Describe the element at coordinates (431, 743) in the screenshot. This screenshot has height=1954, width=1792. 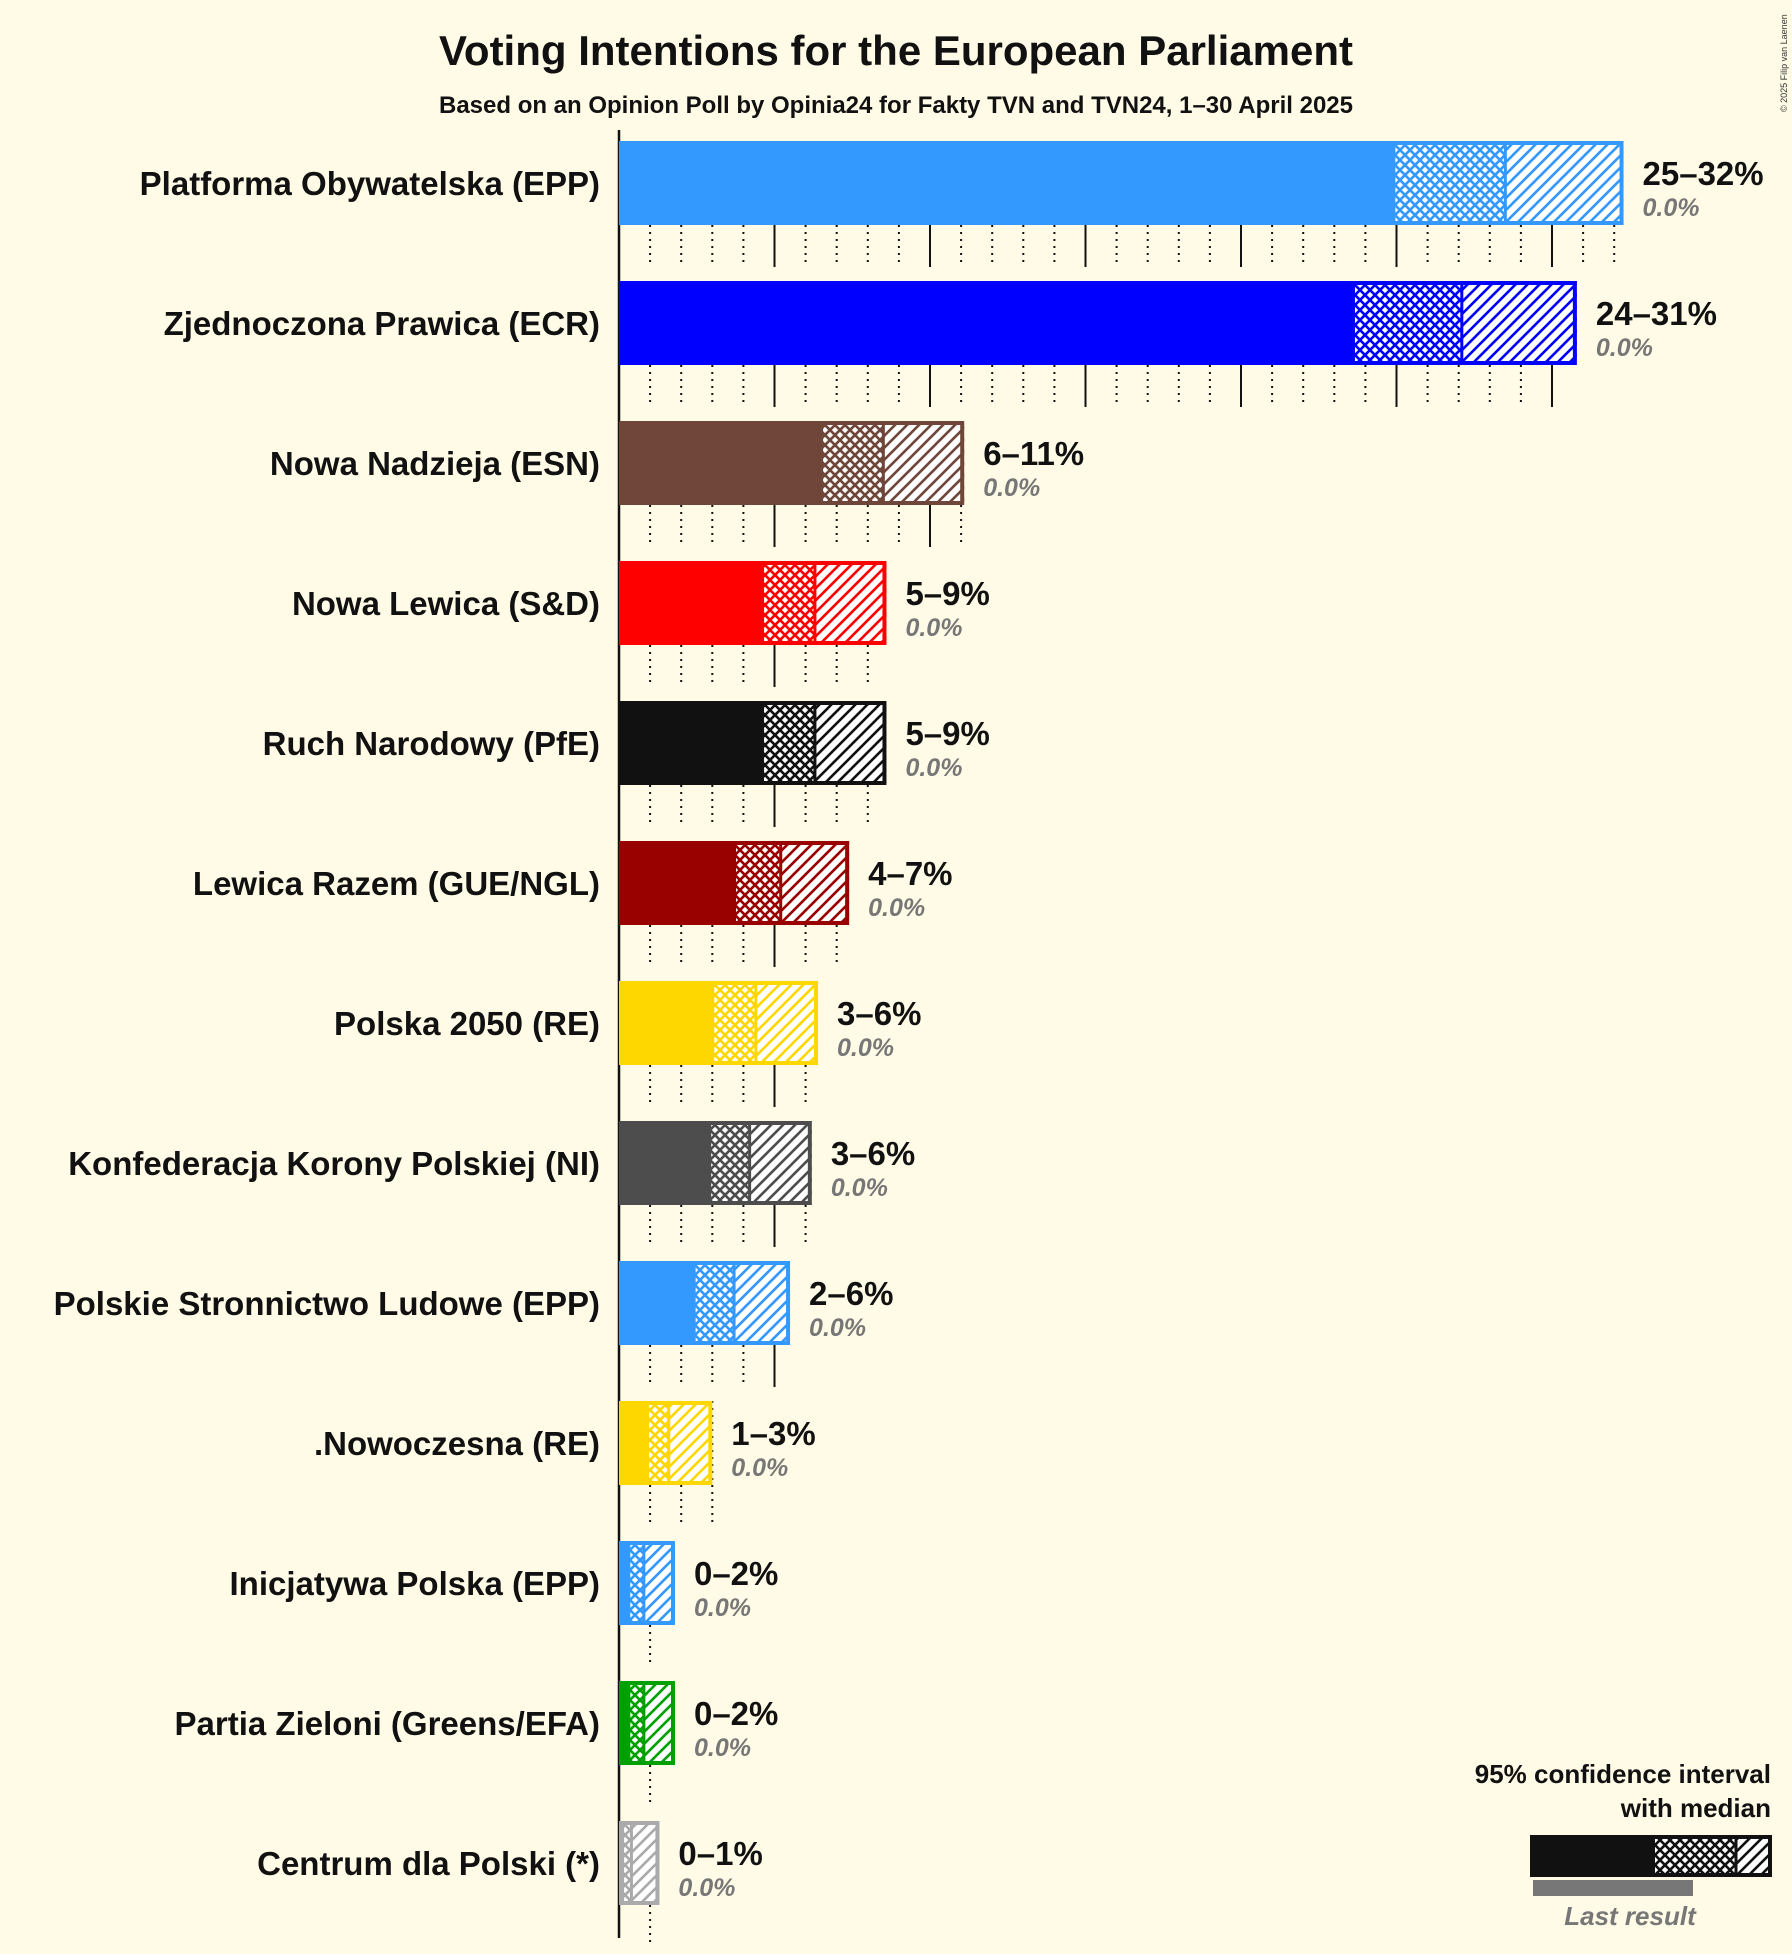
I see `party-label: Ruch Narodowy (PfE)` at that location.